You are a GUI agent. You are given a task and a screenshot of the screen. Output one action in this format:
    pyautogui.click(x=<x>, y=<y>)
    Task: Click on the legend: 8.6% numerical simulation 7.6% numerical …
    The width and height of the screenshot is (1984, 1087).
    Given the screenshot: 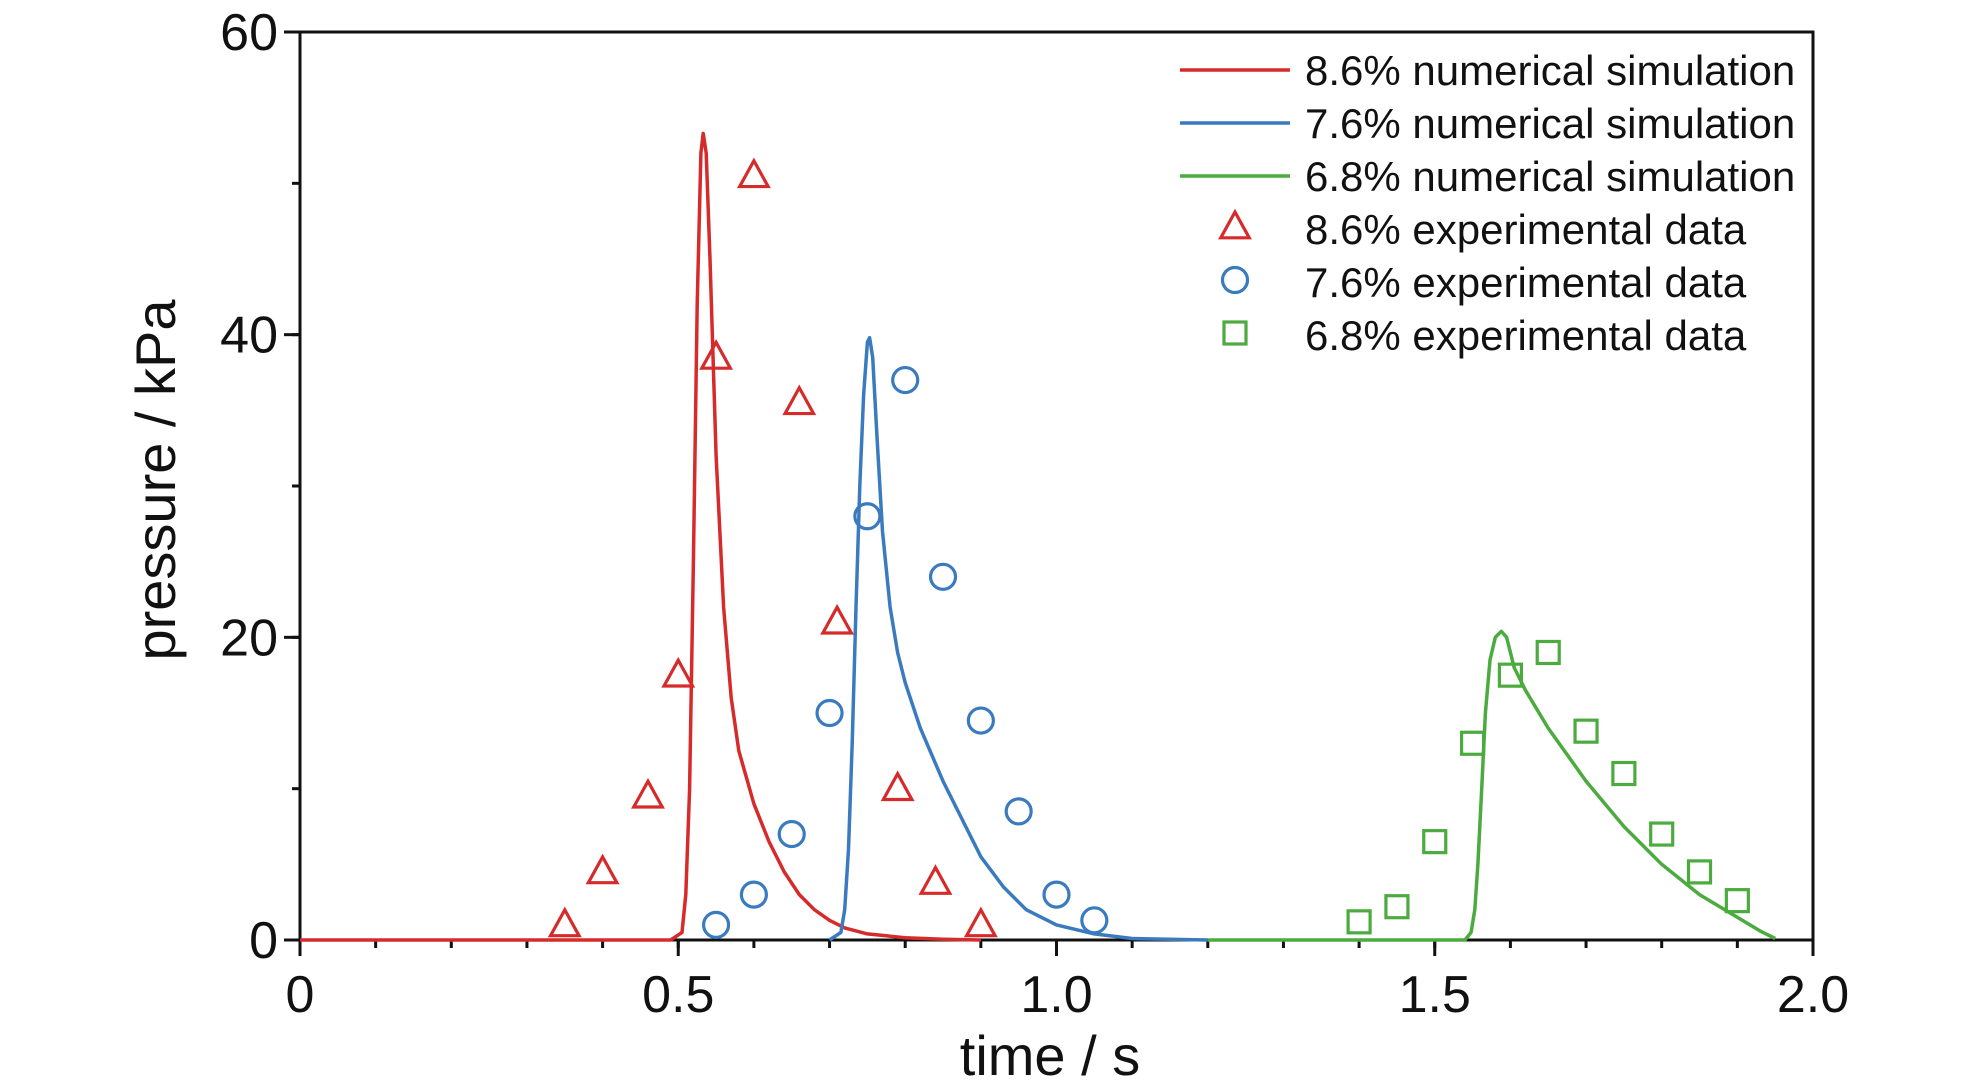 What is the action you would take?
    pyautogui.click(x=1487, y=203)
    